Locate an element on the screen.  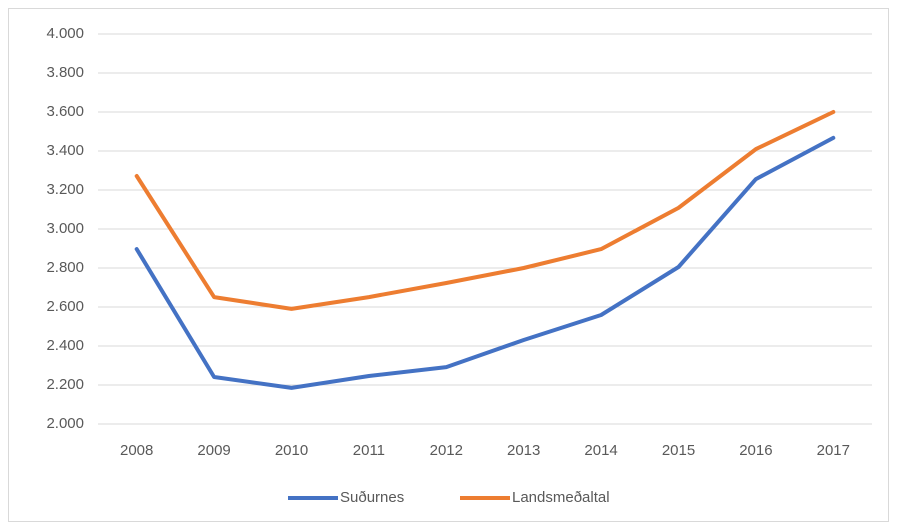
x-tick-label: 2015 is located at coordinates (678, 450).